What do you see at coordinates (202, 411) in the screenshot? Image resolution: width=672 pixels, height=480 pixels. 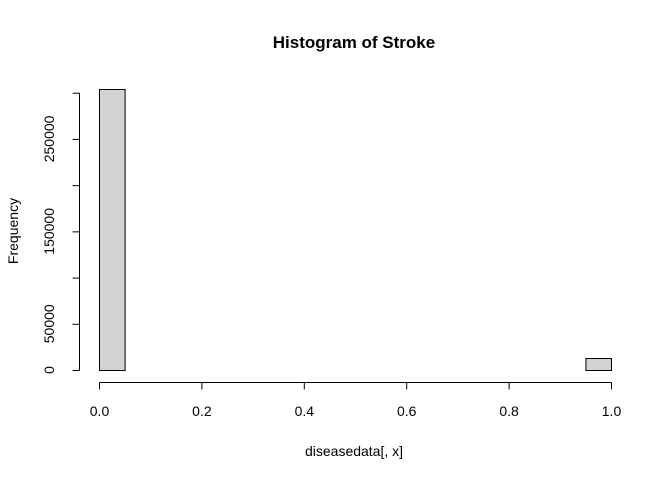 I see `x-tick-label-1: 0.2` at bounding box center [202, 411].